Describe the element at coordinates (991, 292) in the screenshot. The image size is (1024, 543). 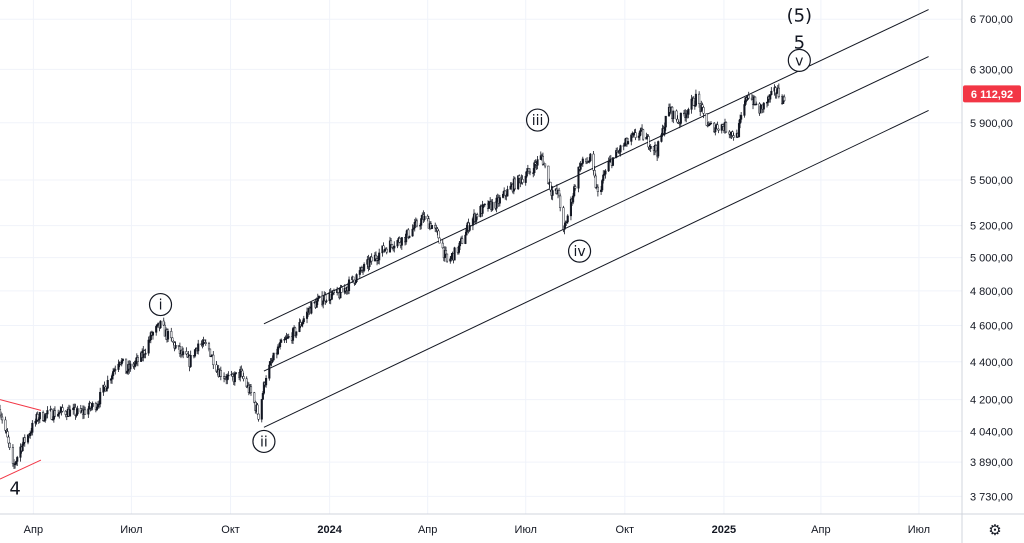
I see `y-tick-label: 4 800,00` at that location.